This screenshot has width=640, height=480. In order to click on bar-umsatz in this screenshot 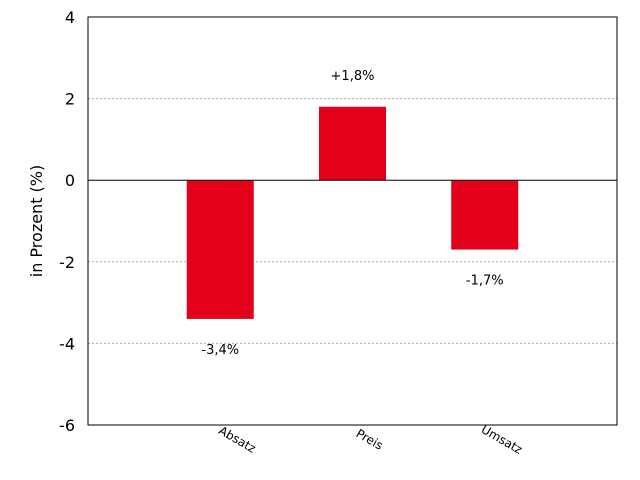, I will do `click(485, 215)`.